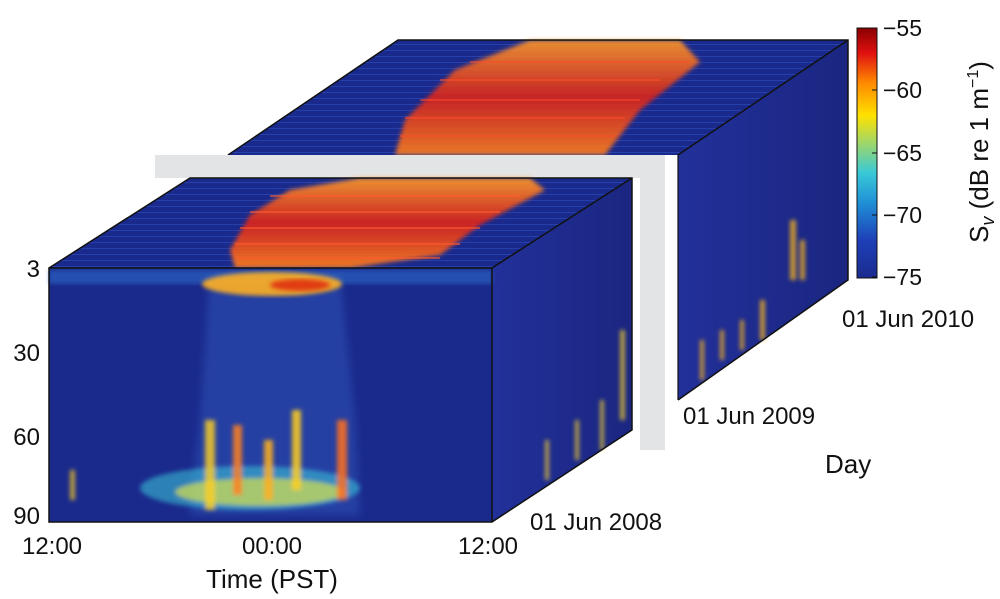 This screenshot has height=599, width=1000. What do you see at coordinates (874, 152) in the screenshot?
I see `colorbar-ticks` at bounding box center [874, 152].